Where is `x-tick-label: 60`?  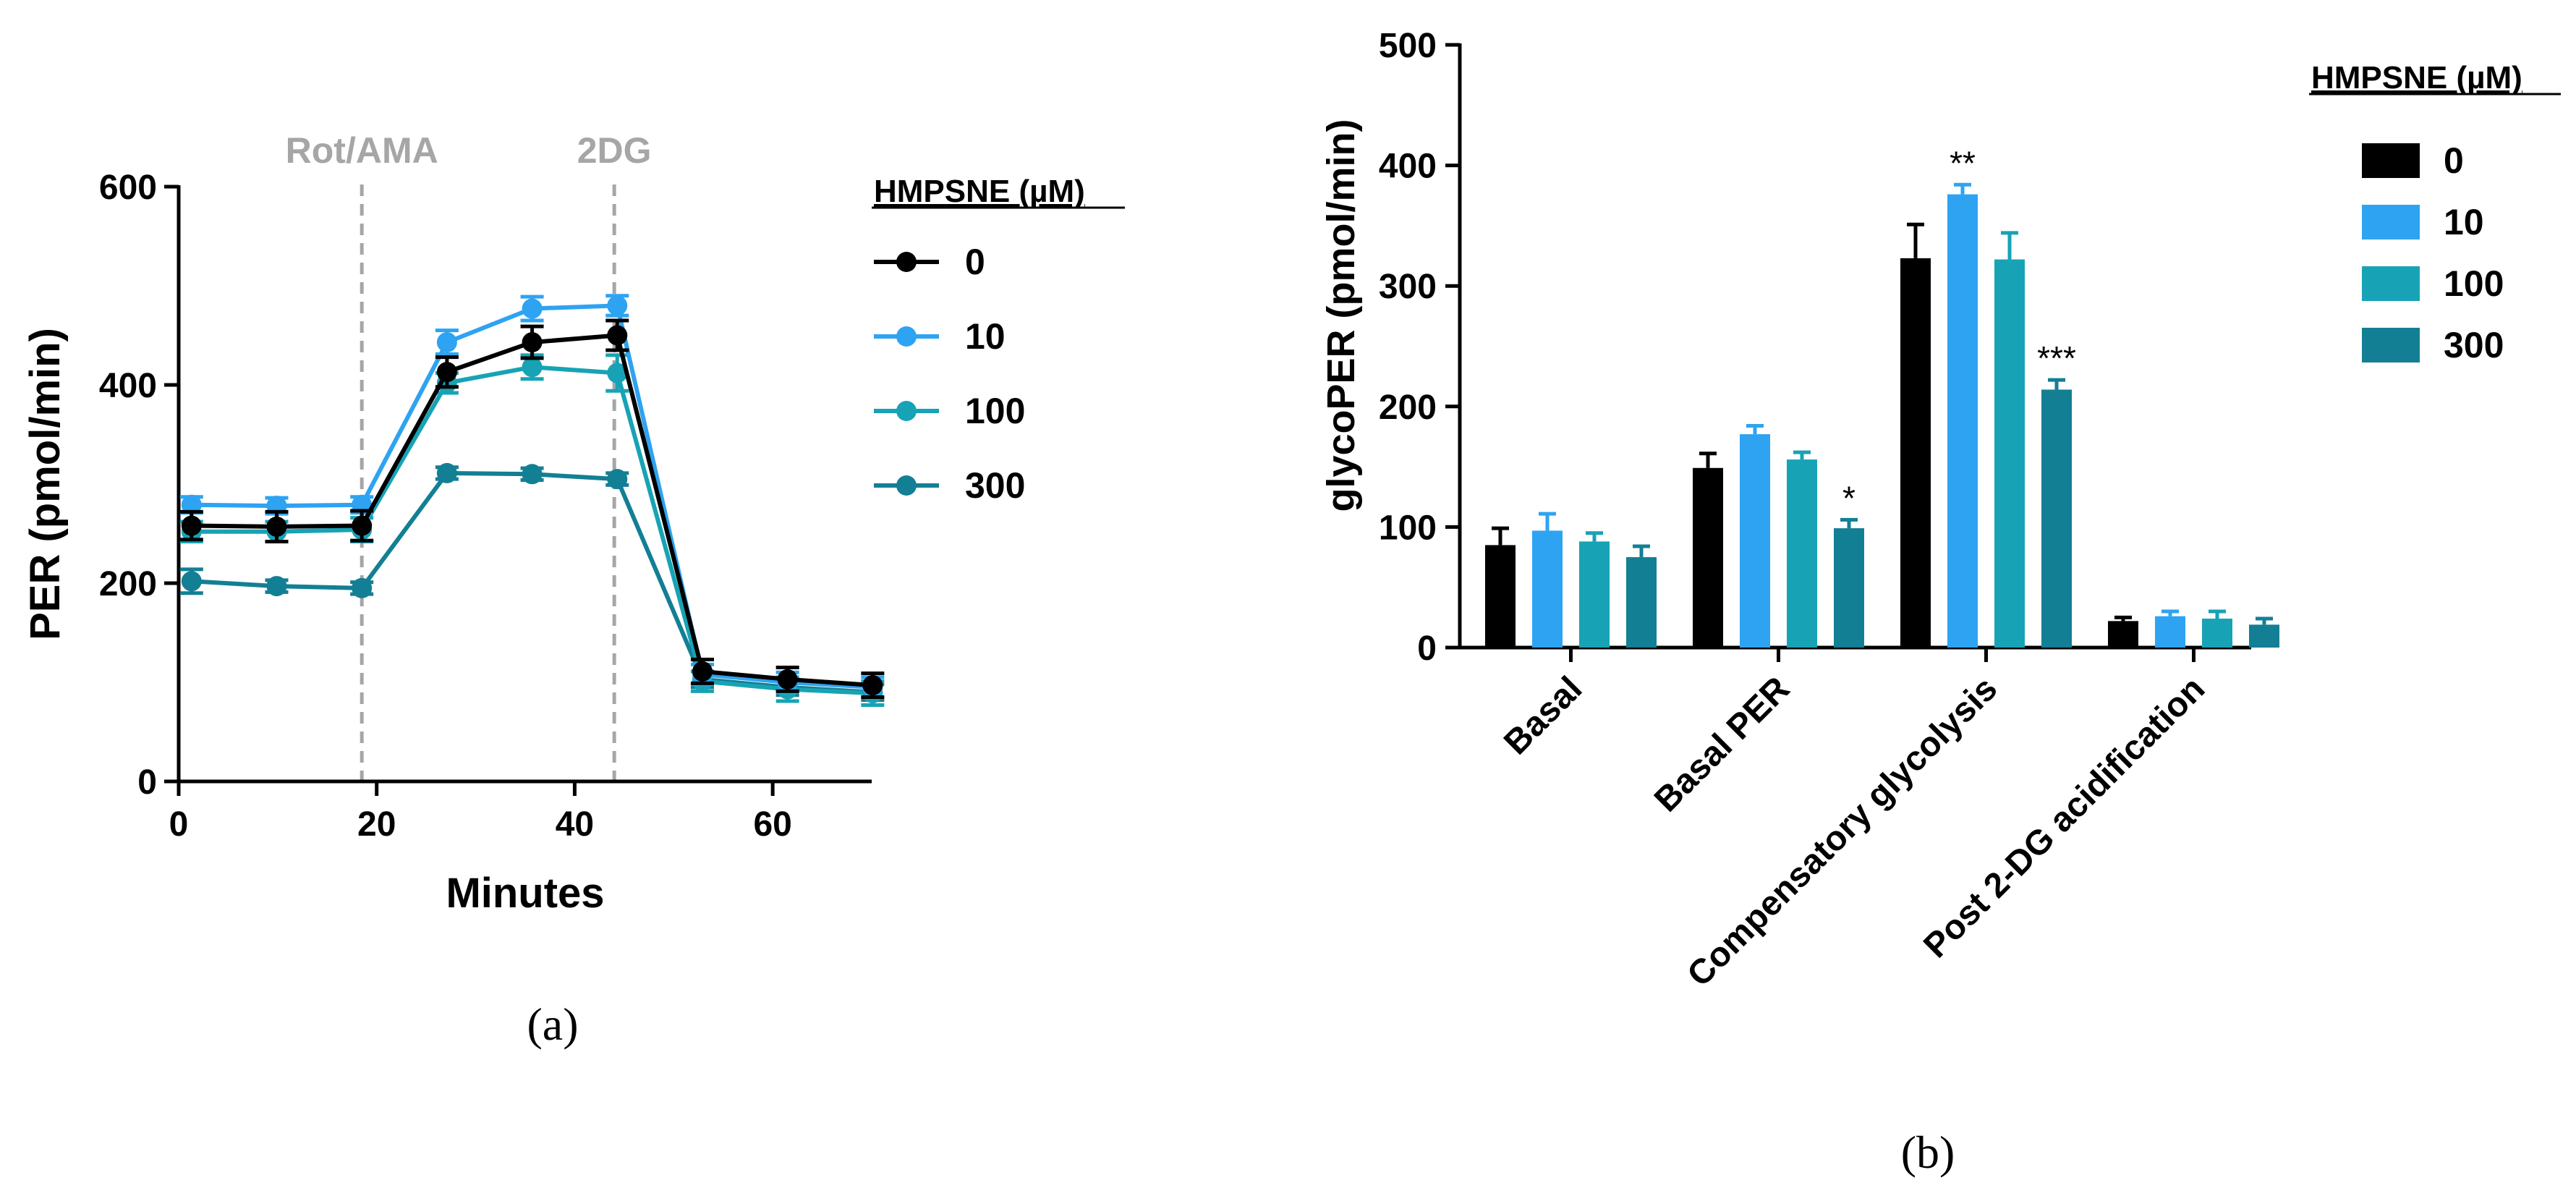
x-tick-label: 60 is located at coordinates (772, 824).